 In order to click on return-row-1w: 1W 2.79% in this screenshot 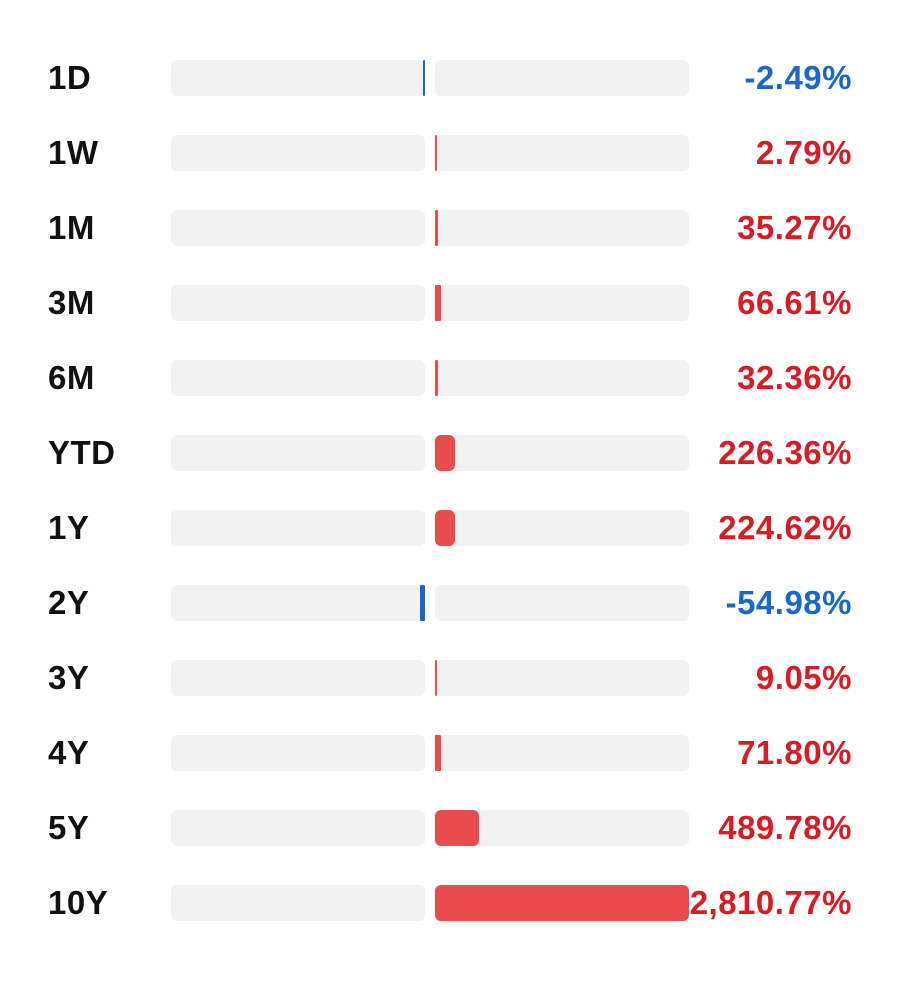, I will do `click(450, 153)`.